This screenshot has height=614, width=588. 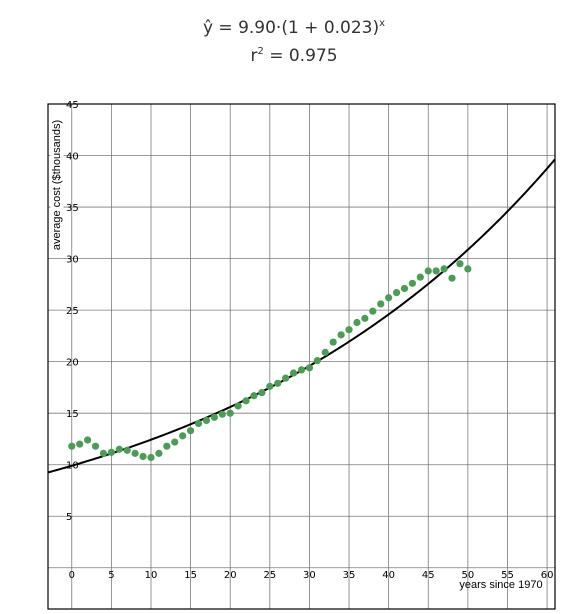 I want to click on y-tick-label: 45, so click(x=72, y=105).